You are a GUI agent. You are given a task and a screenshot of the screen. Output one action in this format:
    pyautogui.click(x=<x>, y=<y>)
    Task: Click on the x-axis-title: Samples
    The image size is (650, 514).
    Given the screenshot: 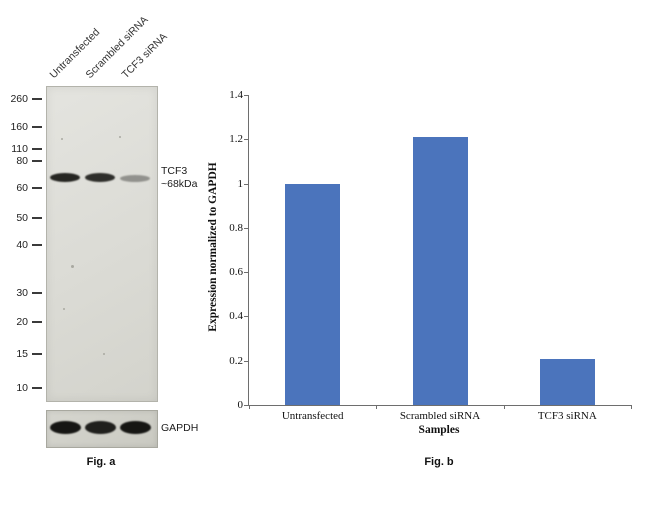 What is the action you would take?
    pyautogui.click(x=439, y=430)
    